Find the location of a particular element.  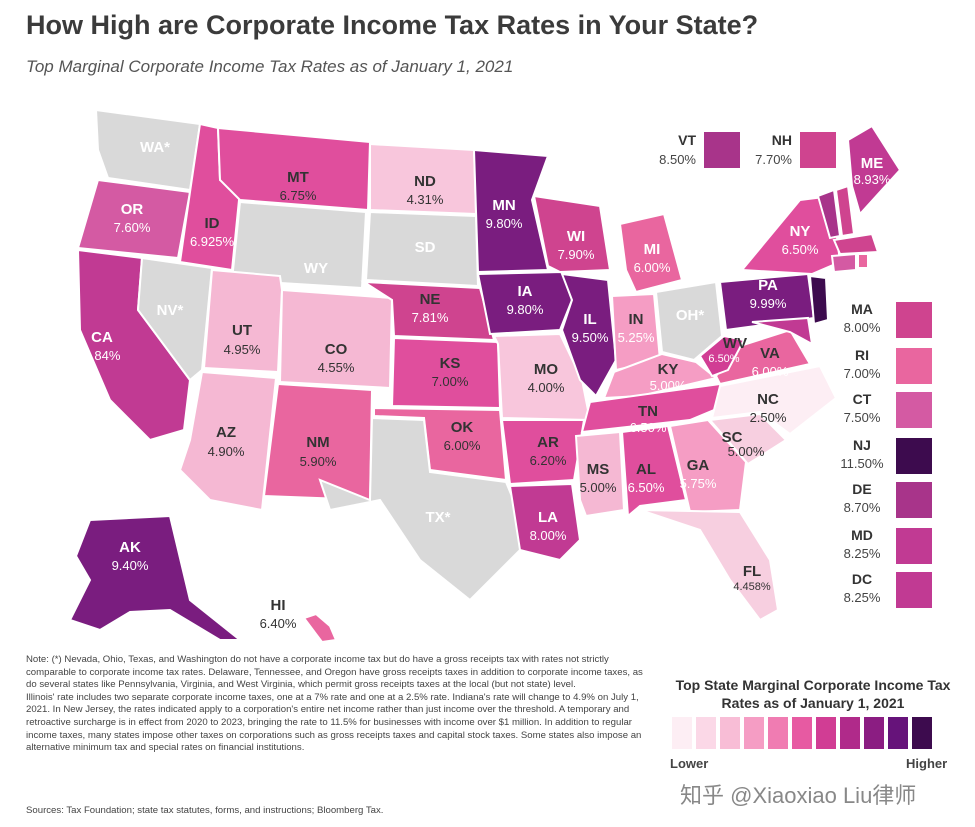

state-al is located at coordinates (654, 471).